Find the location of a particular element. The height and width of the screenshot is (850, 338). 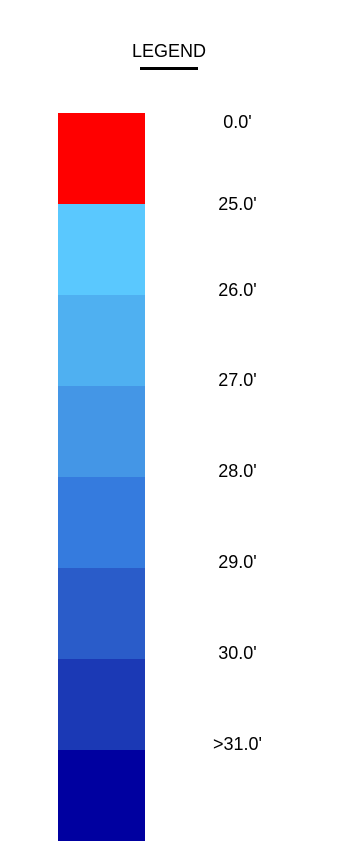

legend-label-25: 25.0' is located at coordinates (237, 204).